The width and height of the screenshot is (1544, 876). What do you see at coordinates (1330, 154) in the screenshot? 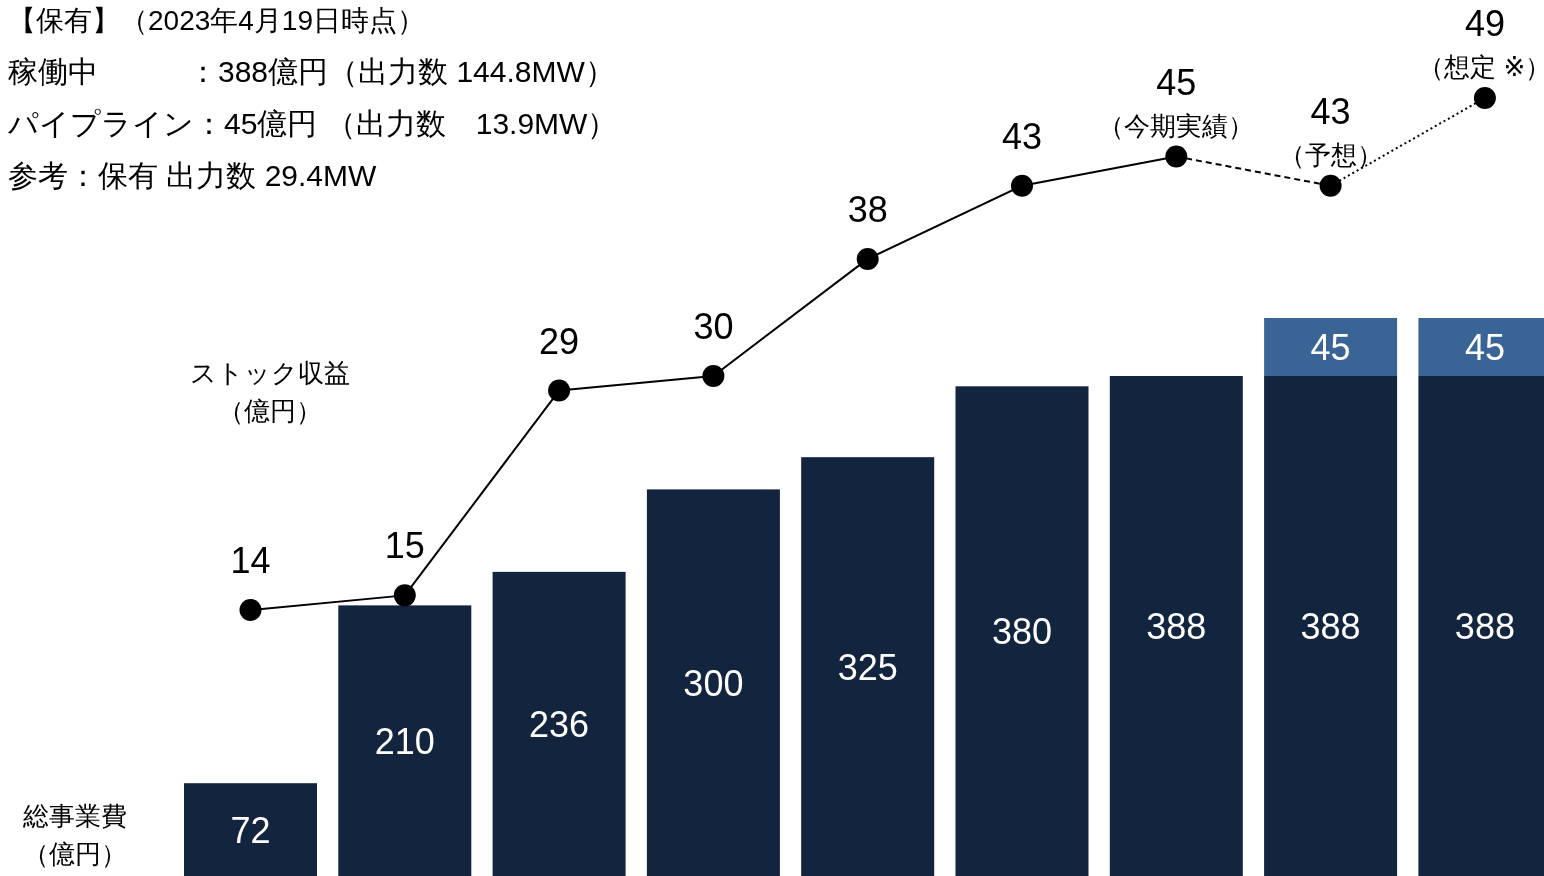
I see `annotation: （予想）` at bounding box center [1330, 154].